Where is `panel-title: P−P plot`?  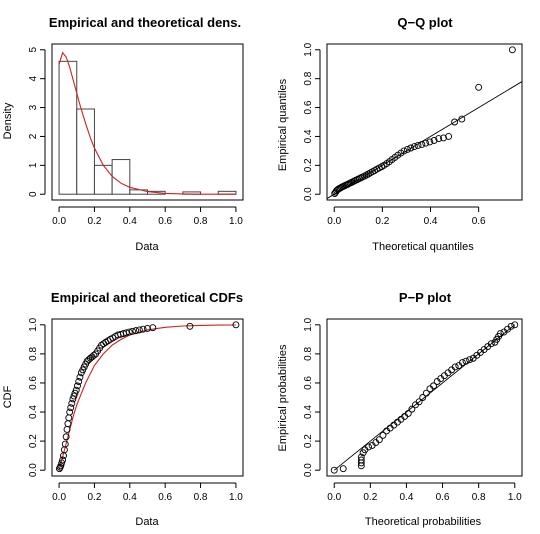 panel-title: P−P plot is located at coordinates (425, 297).